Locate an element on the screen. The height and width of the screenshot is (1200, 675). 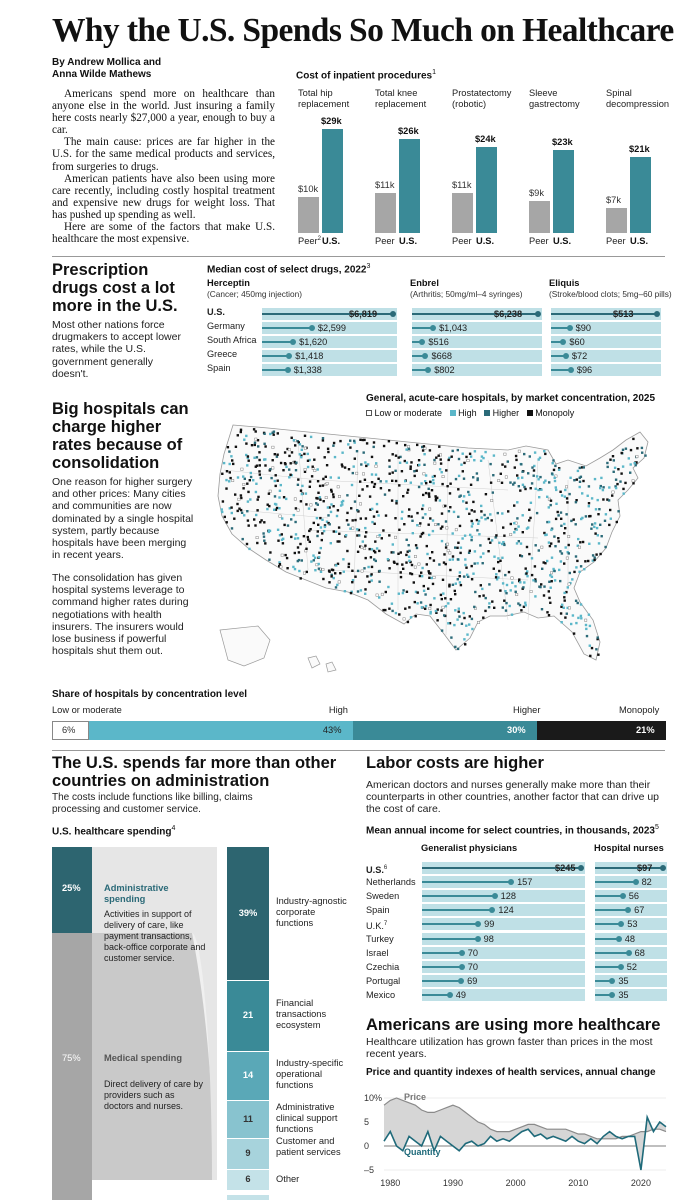
labor-dot is located at coordinates (628, 952).